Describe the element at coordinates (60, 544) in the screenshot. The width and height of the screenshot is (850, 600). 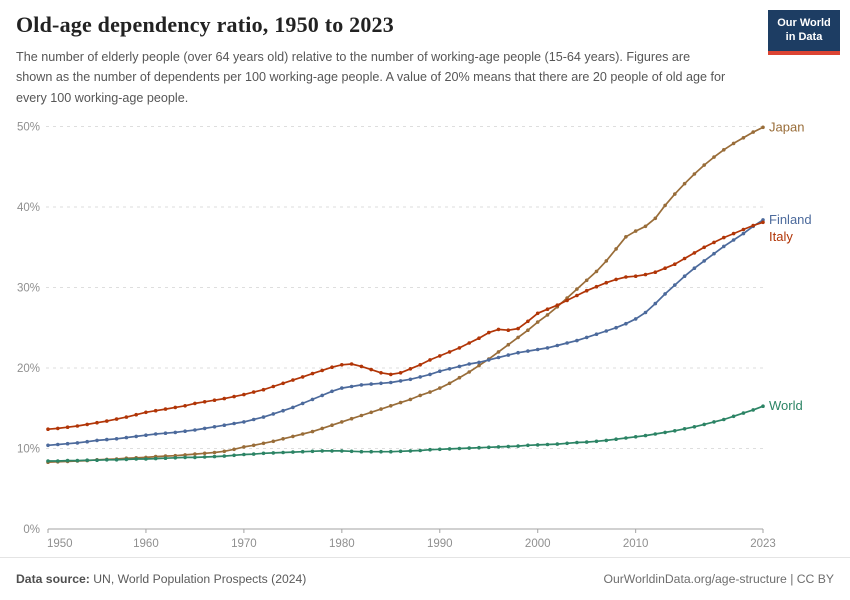
I see `x-tick-label-1950: 1950` at that location.